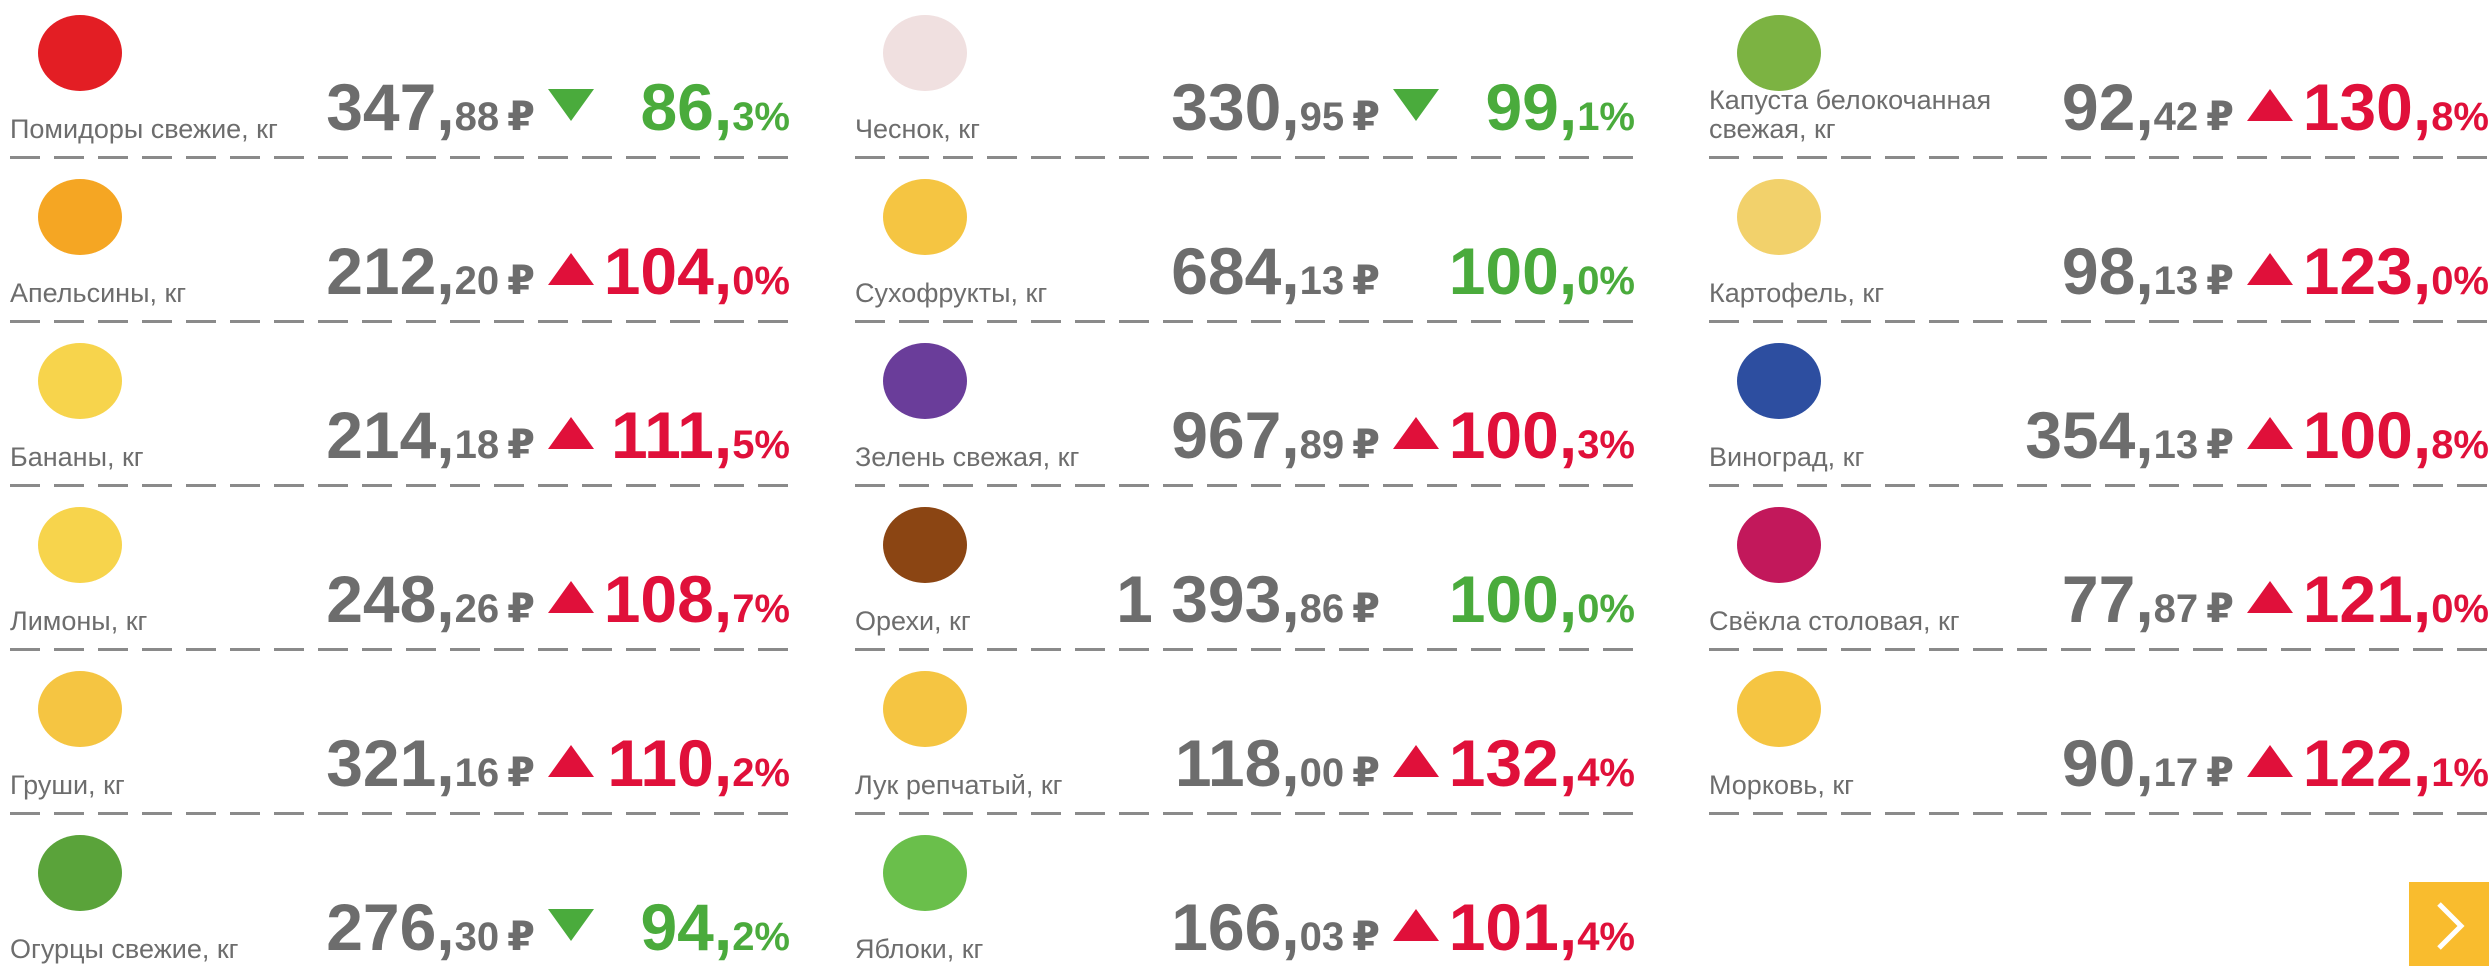 This screenshot has width=2489, height=979. What do you see at coordinates (2094, 241) in the screenshot?
I see `price-row: Картофель, кг 98,13 ₽123,0%` at bounding box center [2094, 241].